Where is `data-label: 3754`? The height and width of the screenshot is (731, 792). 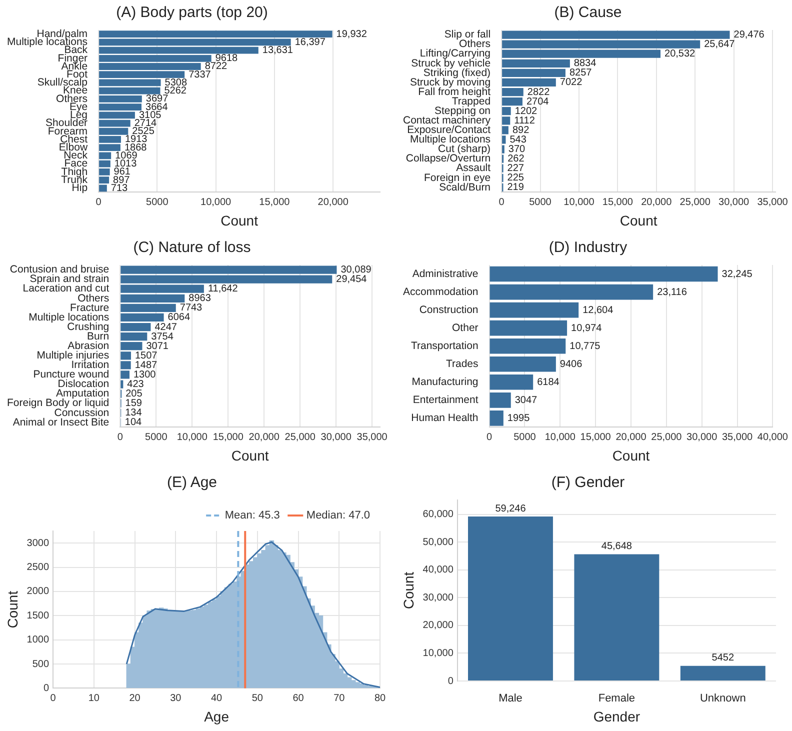 data-label: 3754 is located at coordinates (162, 336).